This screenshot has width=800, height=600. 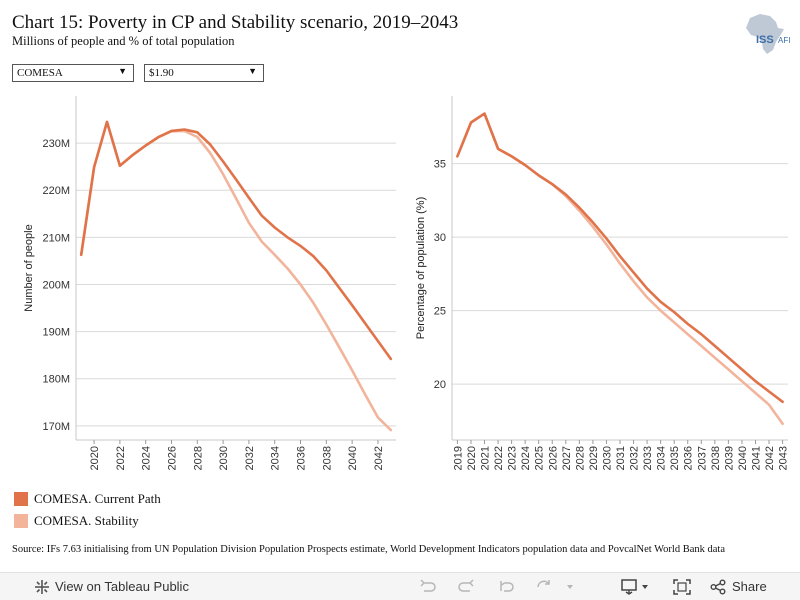 What do you see at coordinates (629, 587) in the screenshot?
I see `download-icon` at bounding box center [629, 587].